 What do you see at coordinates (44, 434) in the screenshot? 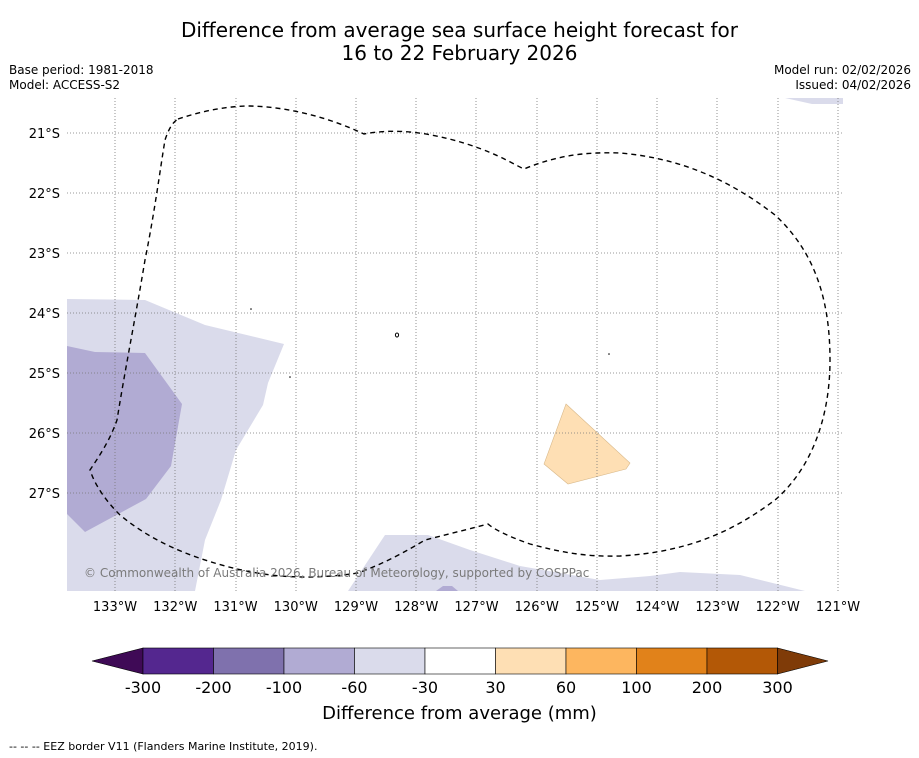
I see `lat-tick-label: 26°S` at bounding box center [44, 434].